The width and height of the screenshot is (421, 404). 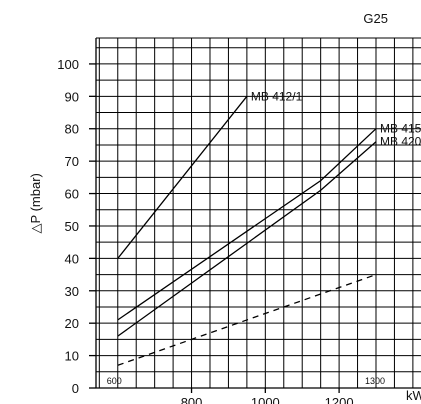 I want to click on x-tick-label: 800, so click(x=192, y=399).